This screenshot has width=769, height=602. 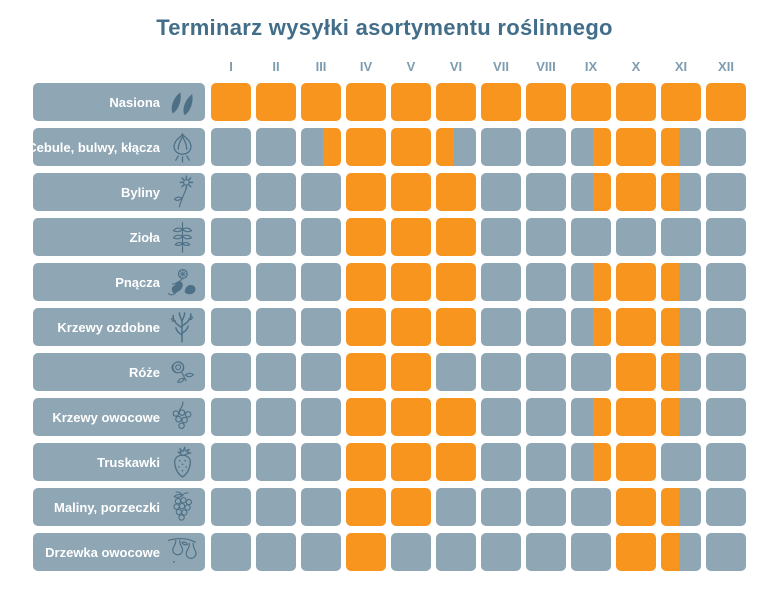 I want to click on month-label: IV, so click(x=366, y=66).